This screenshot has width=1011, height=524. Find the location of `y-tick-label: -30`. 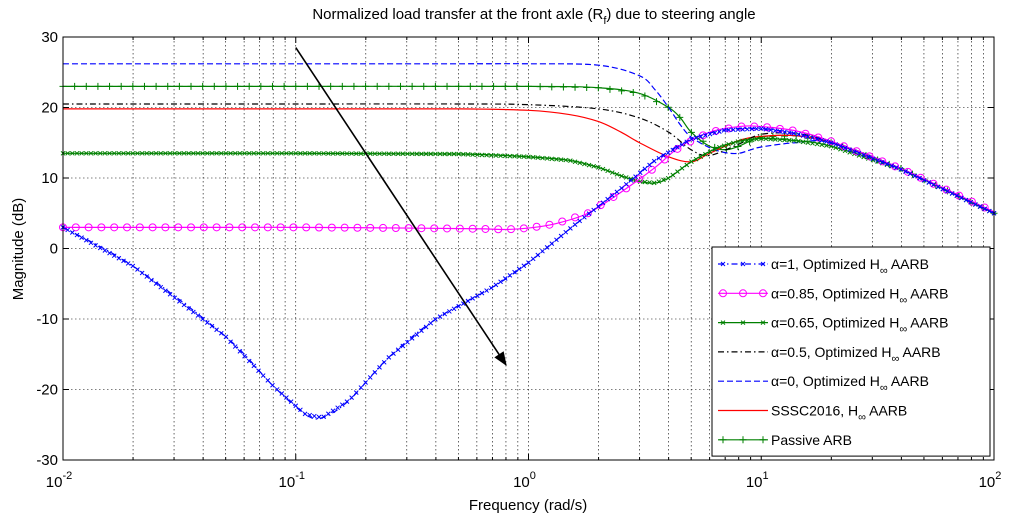

y-tick-label: -30 is located at coordinates (47, 460).